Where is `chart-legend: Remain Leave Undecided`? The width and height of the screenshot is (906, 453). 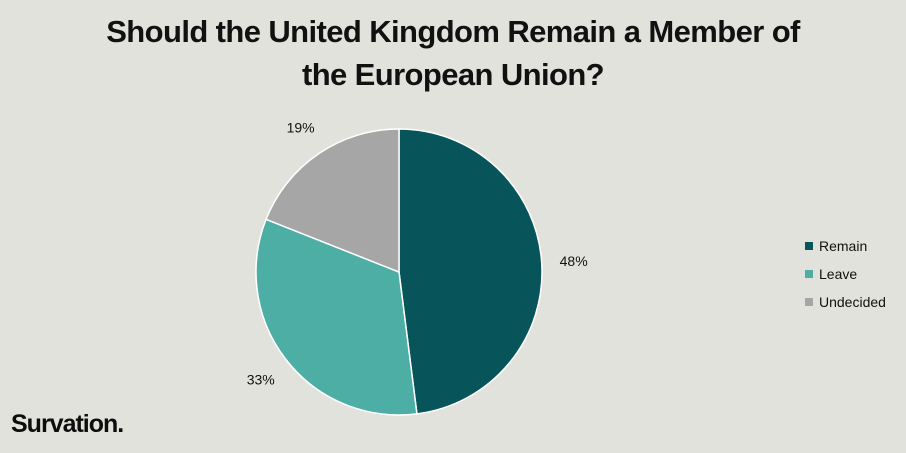 chart-legend: Remain Leave Undecided is located at coordinates (845, 274).